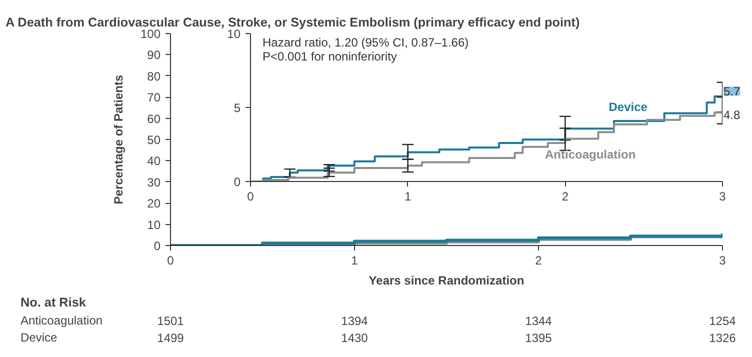  Describe the element at coordinates (237, 108) in the screenshot. I see `y-tick-label: 5` at that location.